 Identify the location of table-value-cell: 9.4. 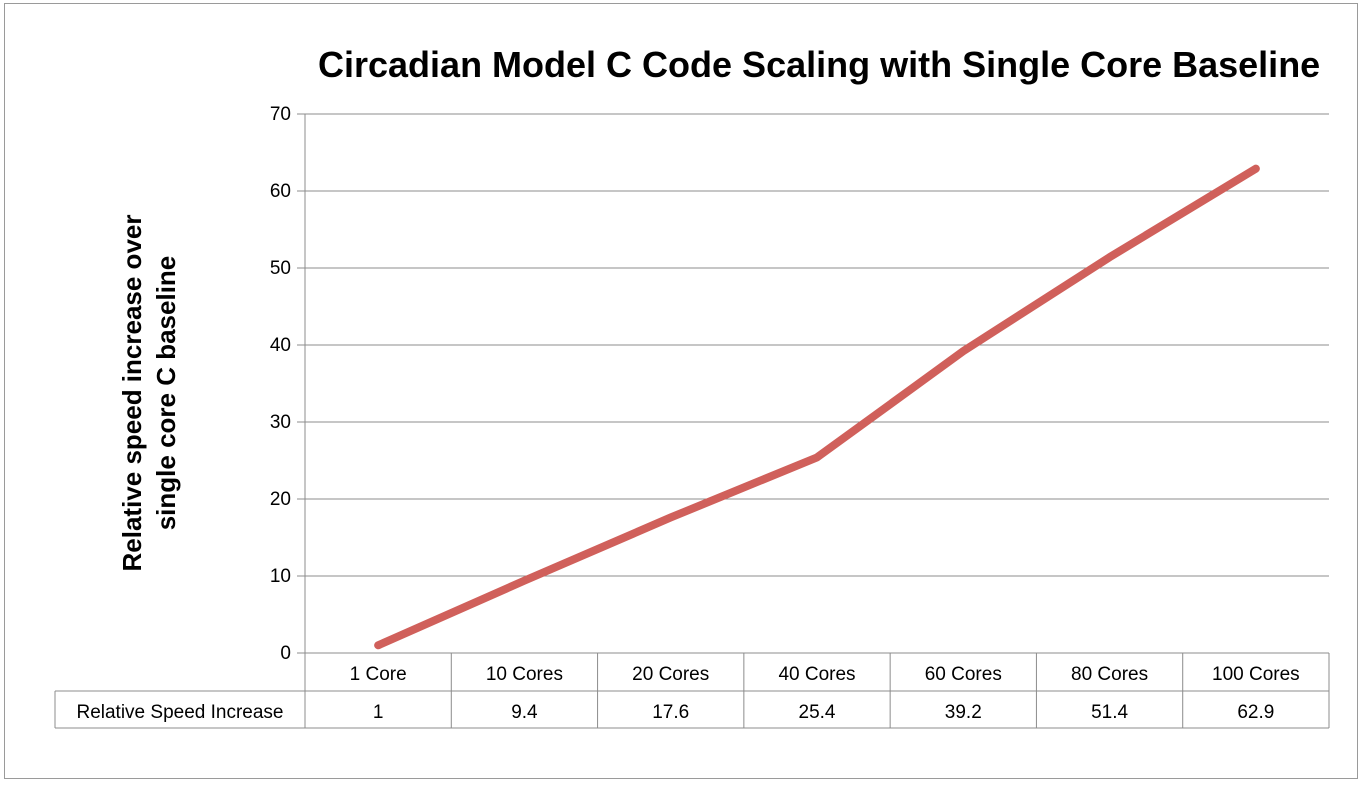
(524, 712).